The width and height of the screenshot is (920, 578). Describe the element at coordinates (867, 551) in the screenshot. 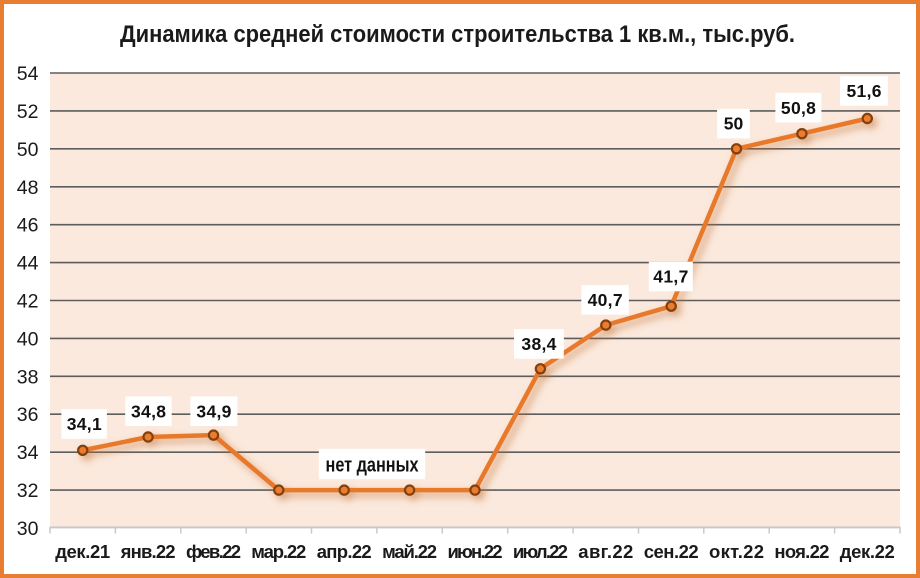

I see `svg-text: дек.22` at that location.